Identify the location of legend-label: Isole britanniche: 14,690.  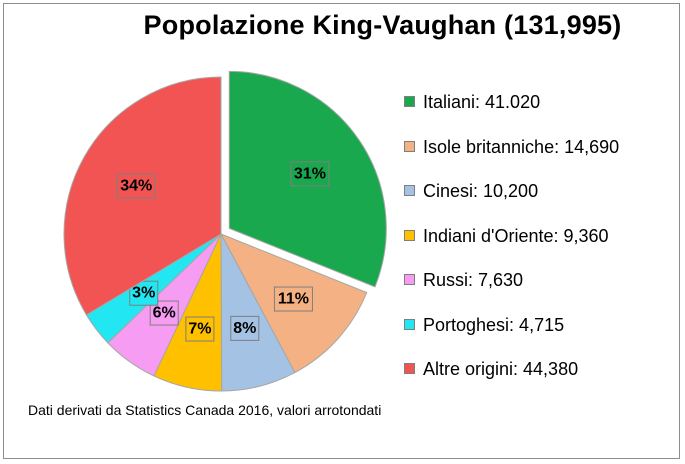
(521, 146).